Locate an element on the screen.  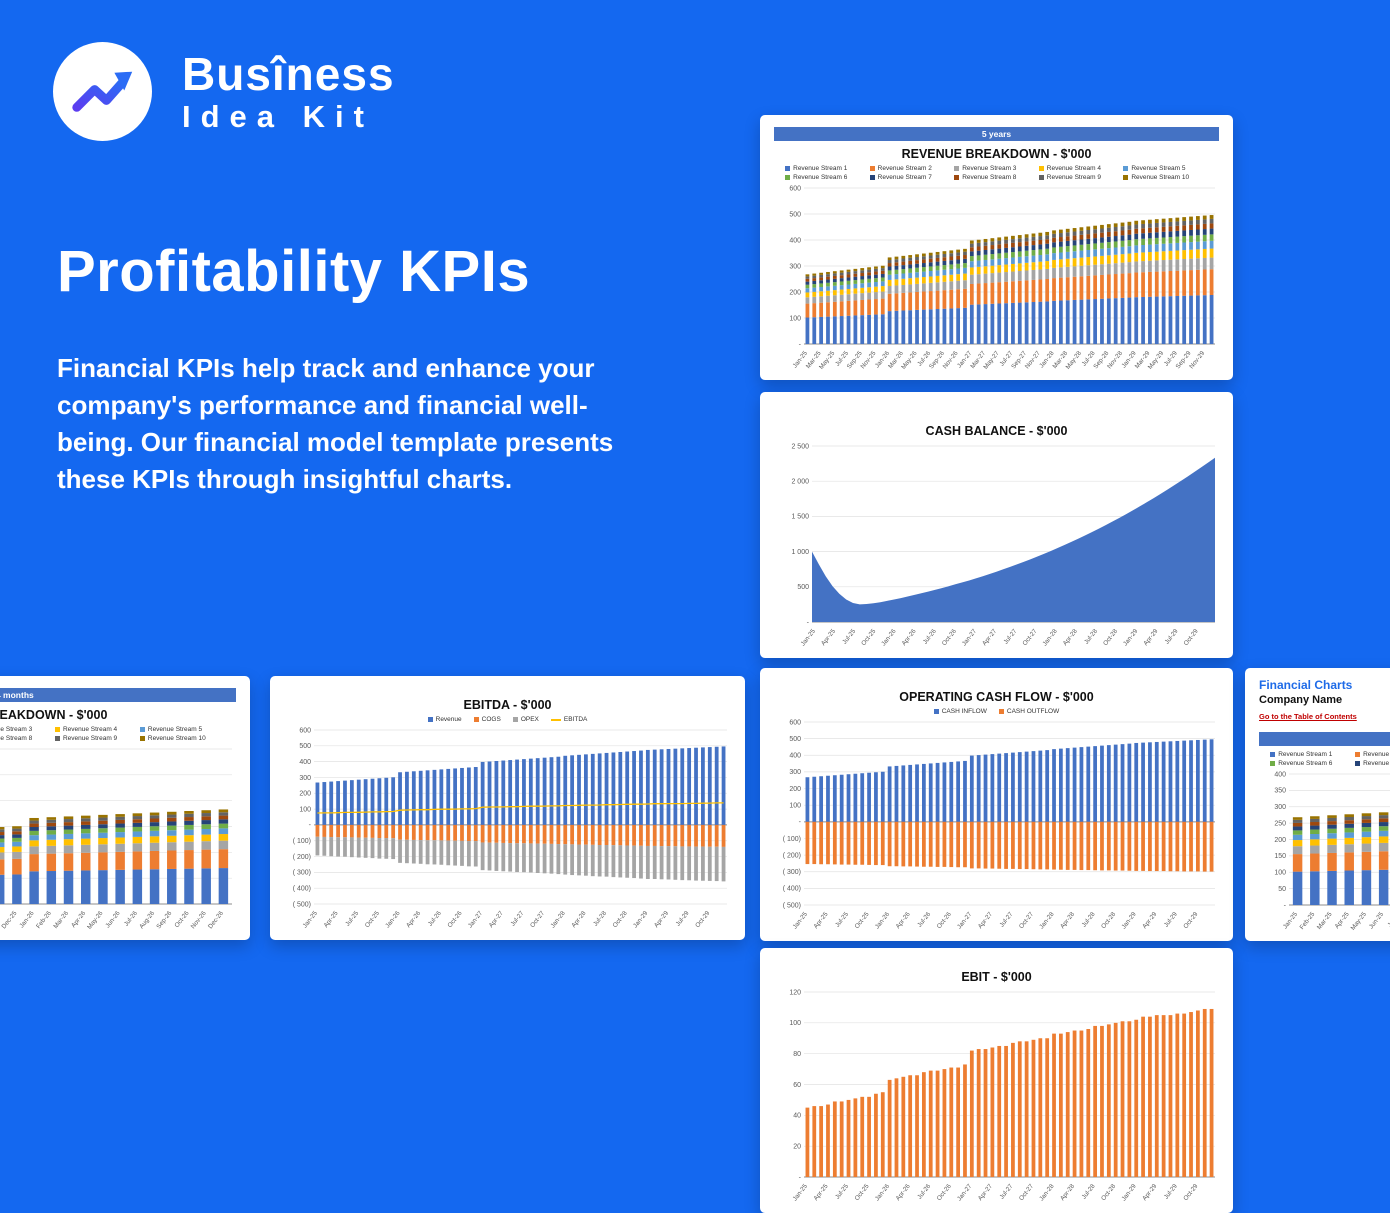
svg-text: 250 is located at coordinates (1280, 823).